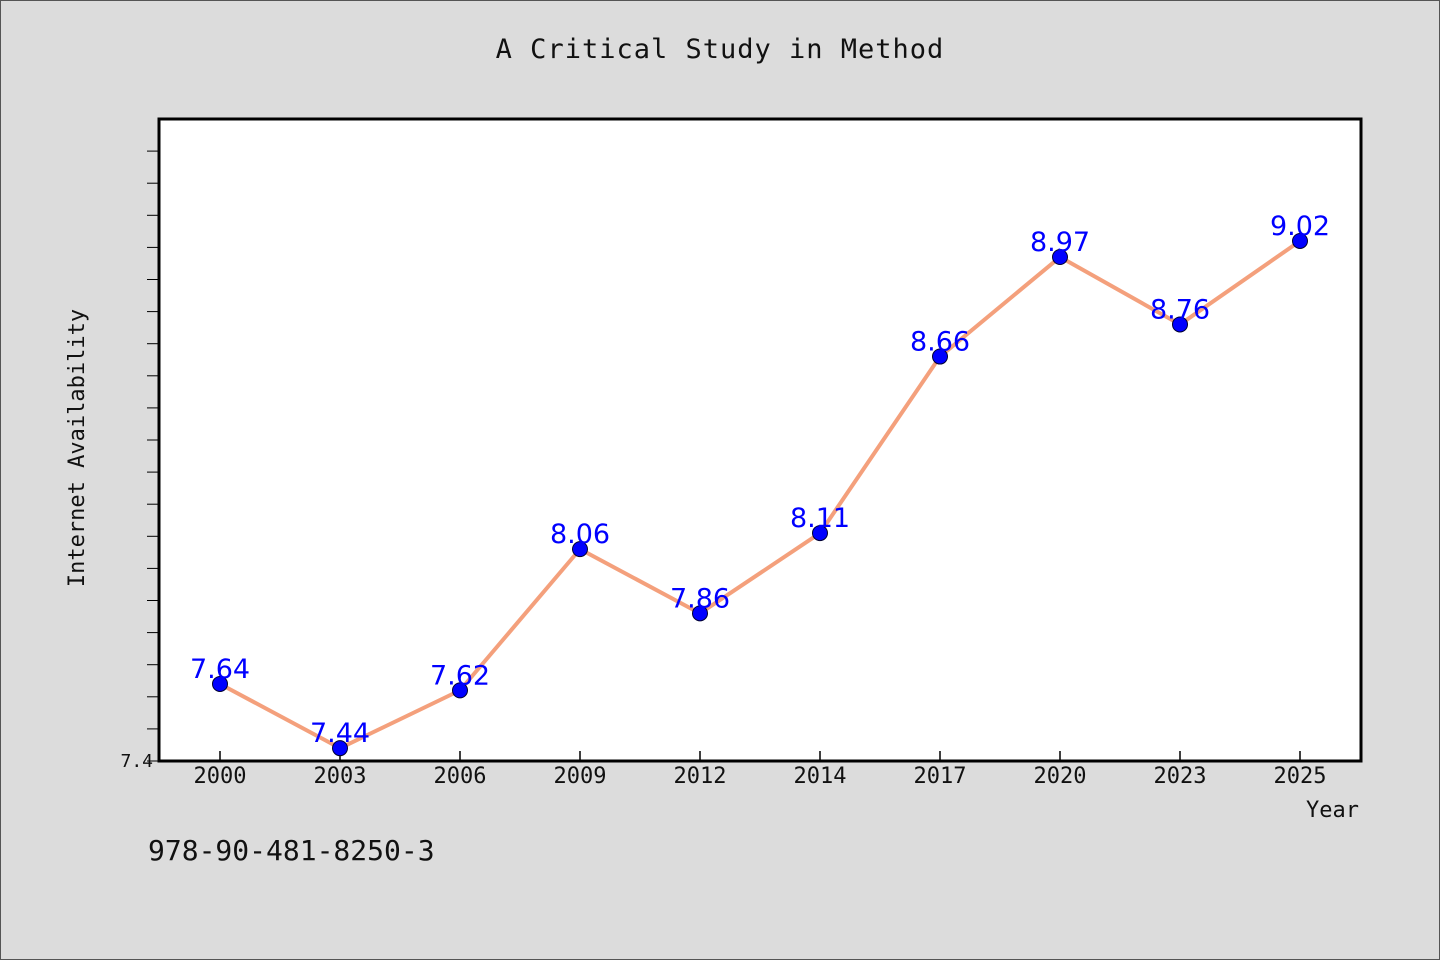 The height and width of the screenshot is (960, 1440). What do you see at coordinates (700, 598) in the screenshot?
I see `data-label: 7.86` at bounding box center [700, 598].